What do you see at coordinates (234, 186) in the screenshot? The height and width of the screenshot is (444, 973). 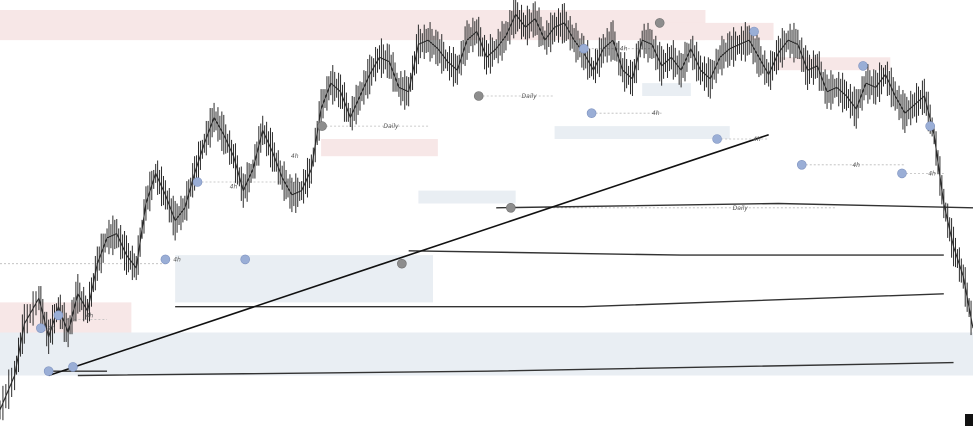 I see `annotation-label-3: 4h` at bounding box center [234, 186].